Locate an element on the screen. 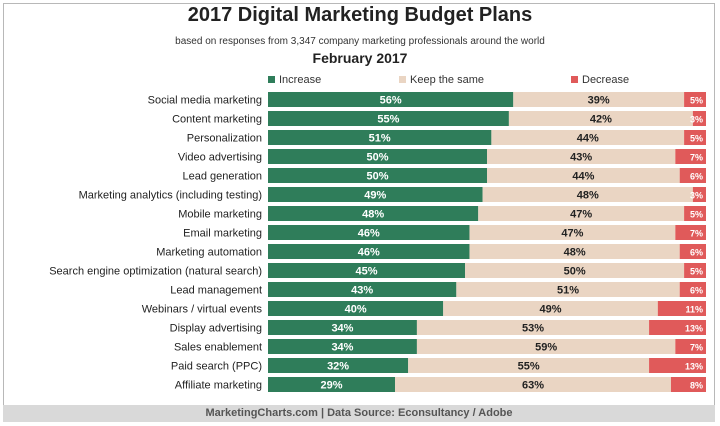  bar-keep-the-same-social-media-marketing is located at coordinates (599, 99).